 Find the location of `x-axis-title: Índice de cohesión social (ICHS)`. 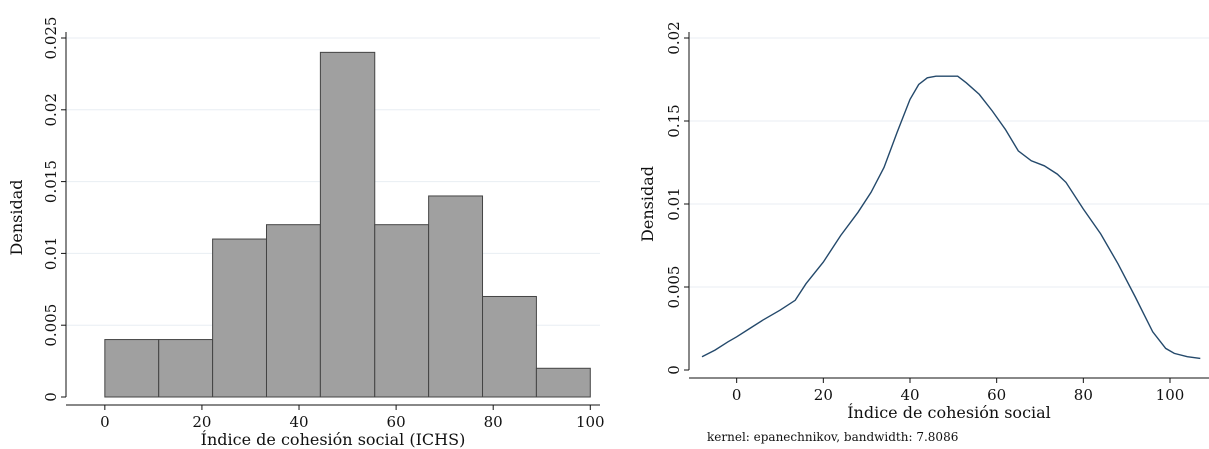

x-axis-title: Índice de cohesión social (ICHS) is located at coordinates (333, 439).